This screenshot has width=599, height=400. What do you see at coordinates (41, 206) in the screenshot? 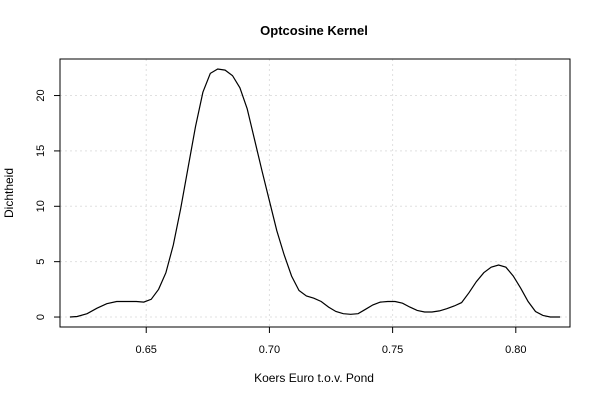
I see `y-tick-label-2: 10` at bounding box center [41, 206].